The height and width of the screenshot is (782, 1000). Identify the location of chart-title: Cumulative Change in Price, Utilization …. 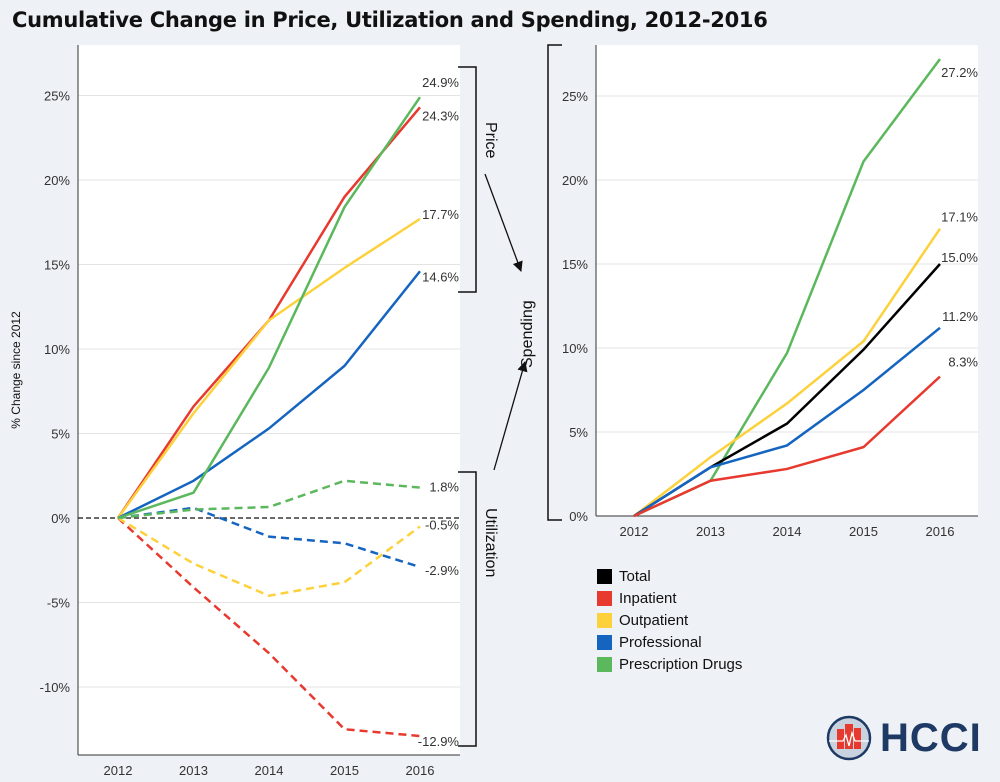
(390, 20).